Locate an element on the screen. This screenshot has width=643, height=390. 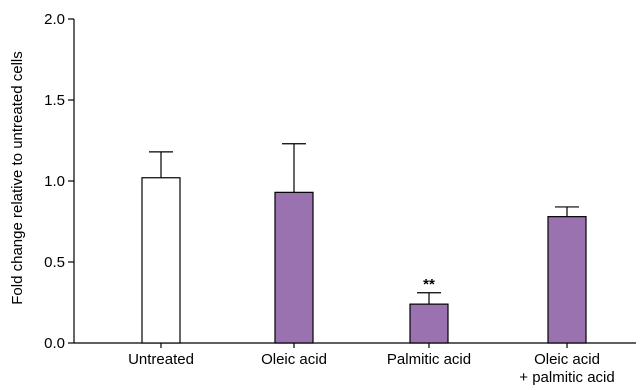
y-tick-label: 2.0 is located at coordinates (54, 19).